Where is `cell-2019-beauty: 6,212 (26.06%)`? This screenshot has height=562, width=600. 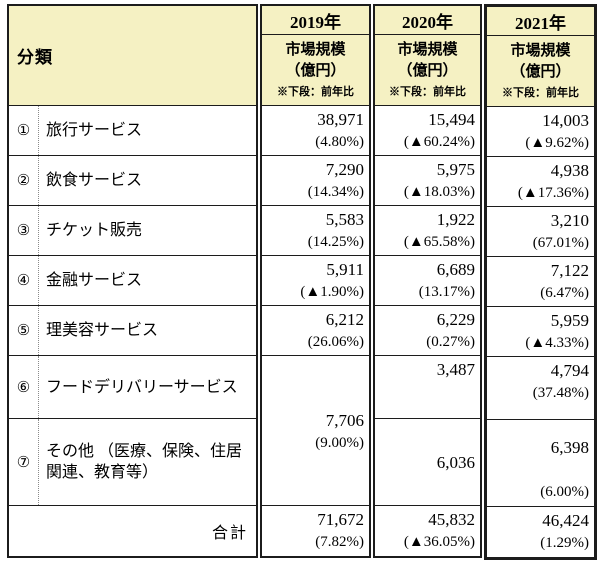 cell-2019-beauty: 6,212 (26.06%) is located at coordinates (315, 331).